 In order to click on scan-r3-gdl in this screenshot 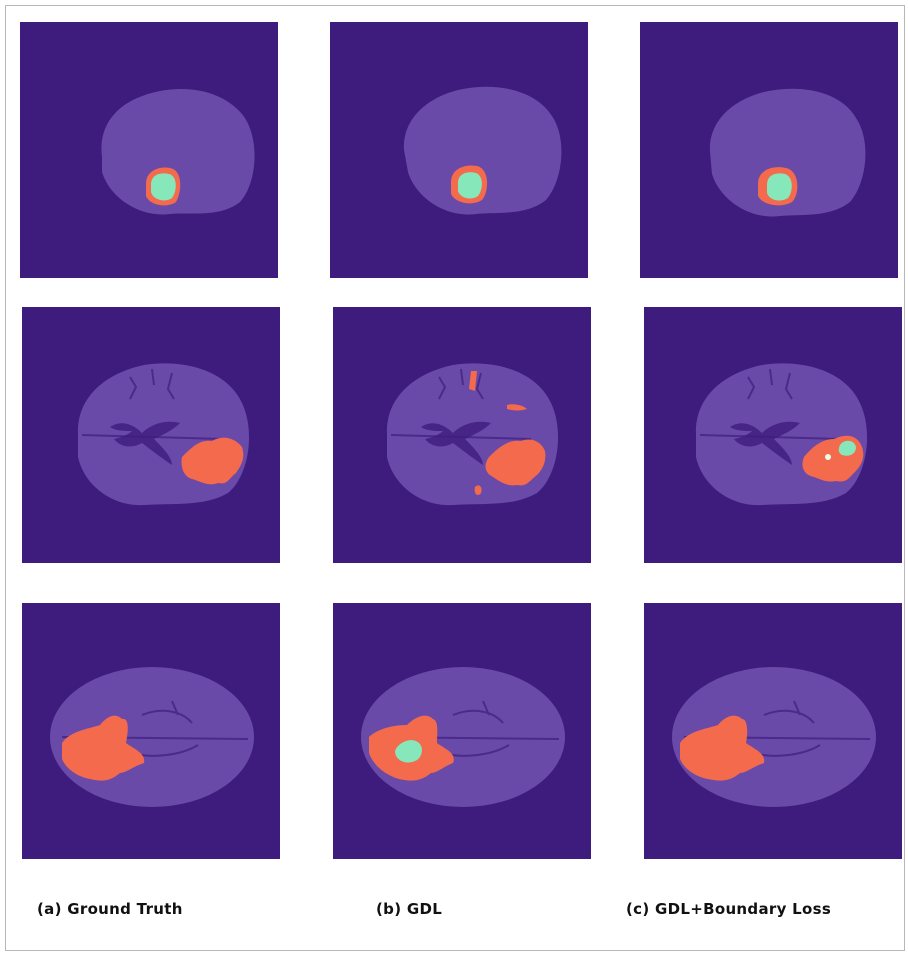, I will do `click(462, 731)`.